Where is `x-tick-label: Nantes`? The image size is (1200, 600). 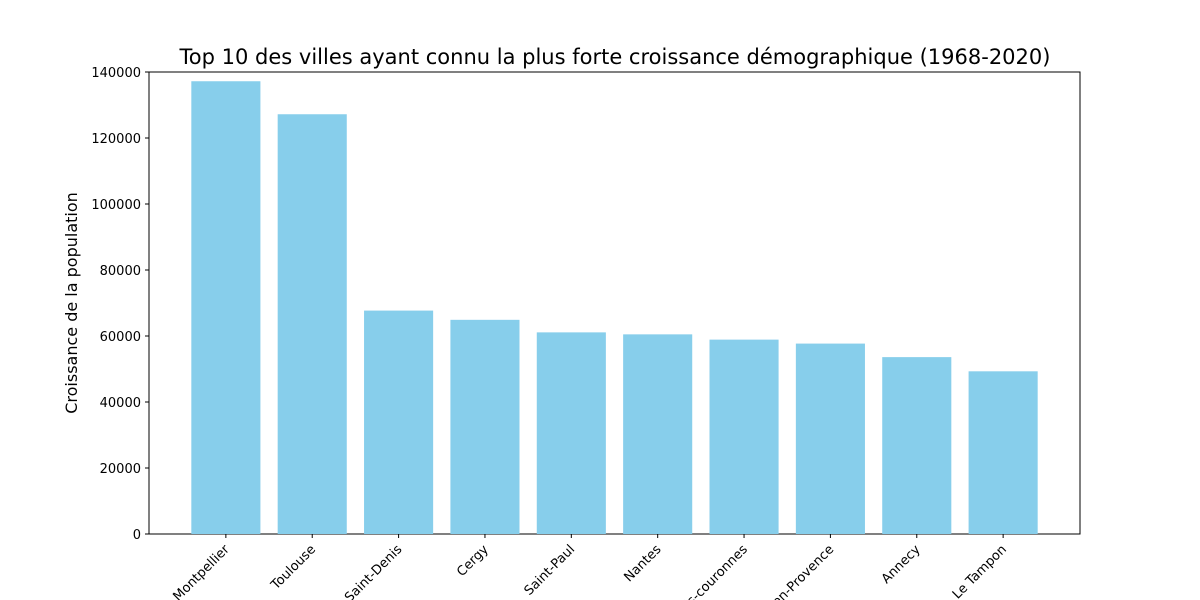 x-tick-label: Nantes is located at coordinates (643, 563).